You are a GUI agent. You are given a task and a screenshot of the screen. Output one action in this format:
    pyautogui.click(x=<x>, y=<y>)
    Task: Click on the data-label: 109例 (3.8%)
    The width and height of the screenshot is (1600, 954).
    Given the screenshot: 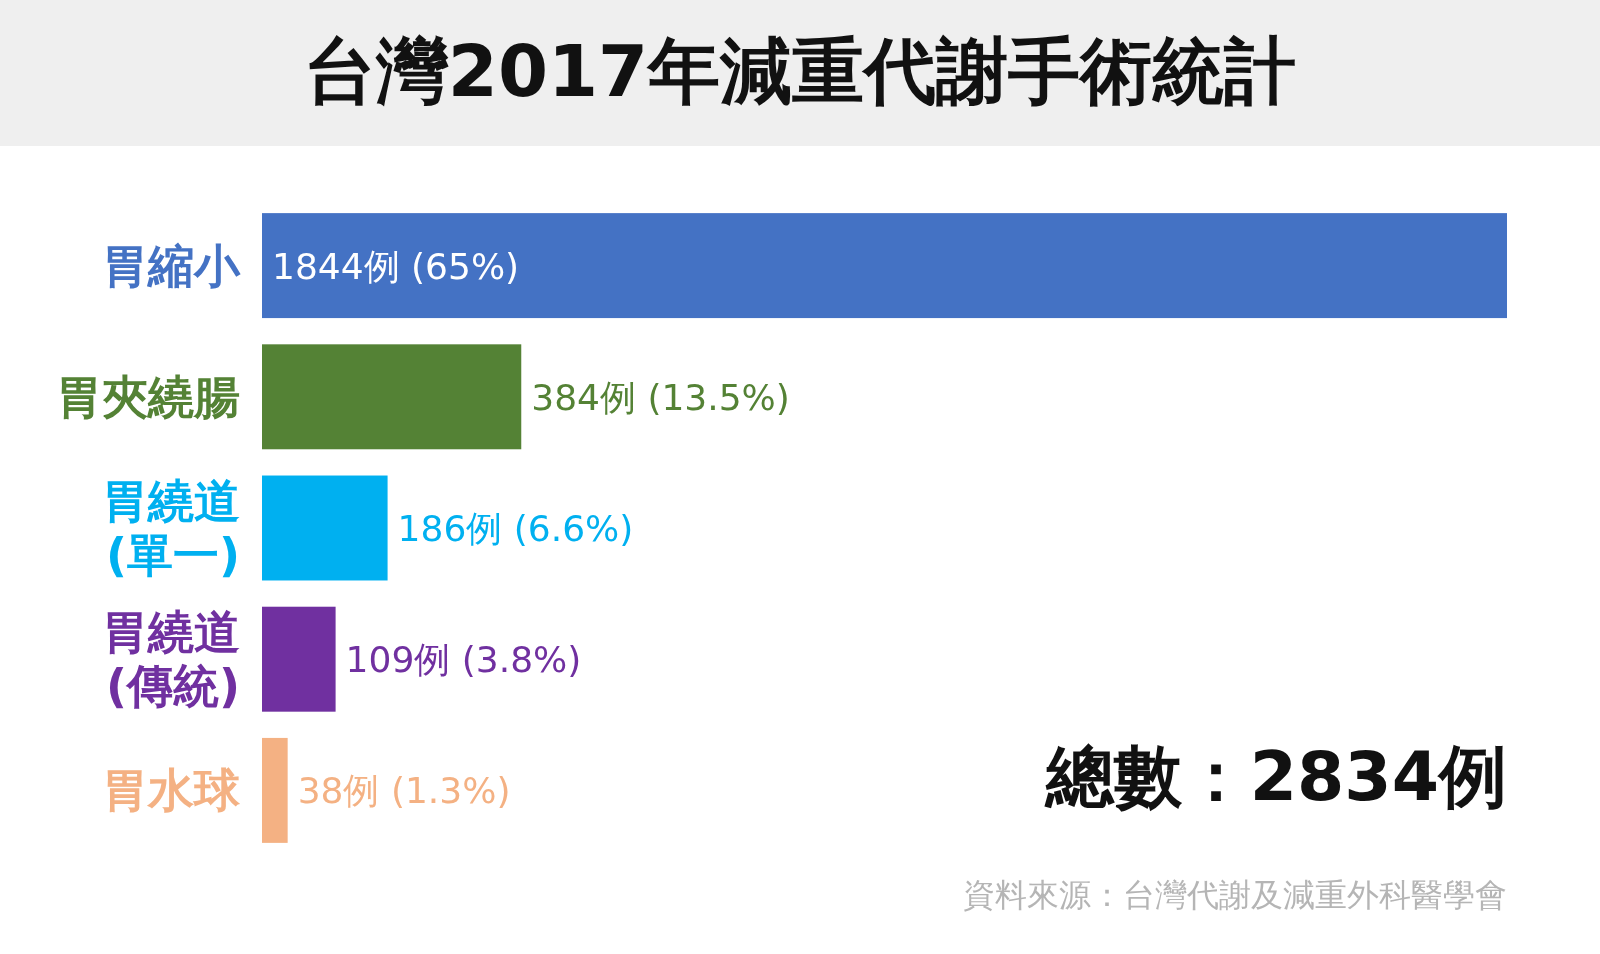 What is the action you would take?
    pyautogui.click(x=463, y=660)
    